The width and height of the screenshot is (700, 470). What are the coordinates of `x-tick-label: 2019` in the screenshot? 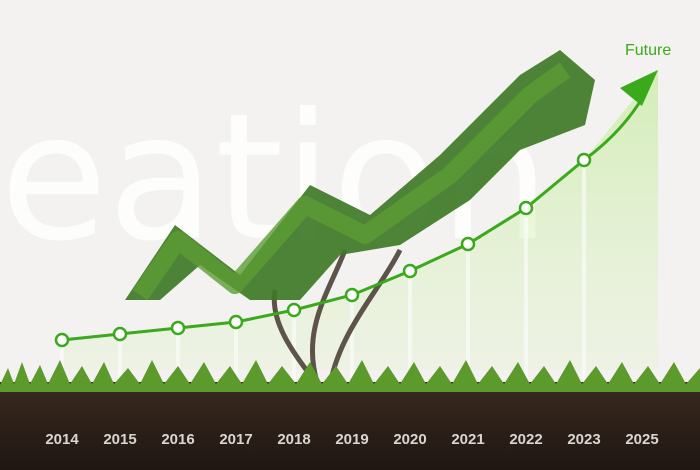 It's located at (351, 439).